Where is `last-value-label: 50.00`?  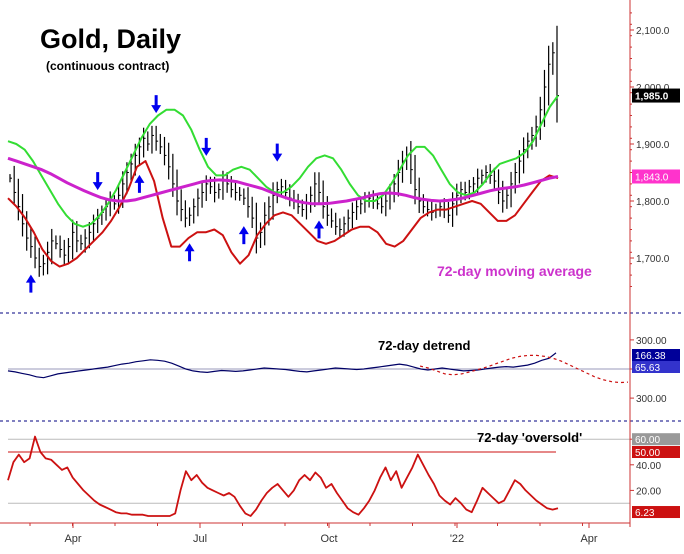
last-value-label: 50.00 is located at coordinates (647, 453).